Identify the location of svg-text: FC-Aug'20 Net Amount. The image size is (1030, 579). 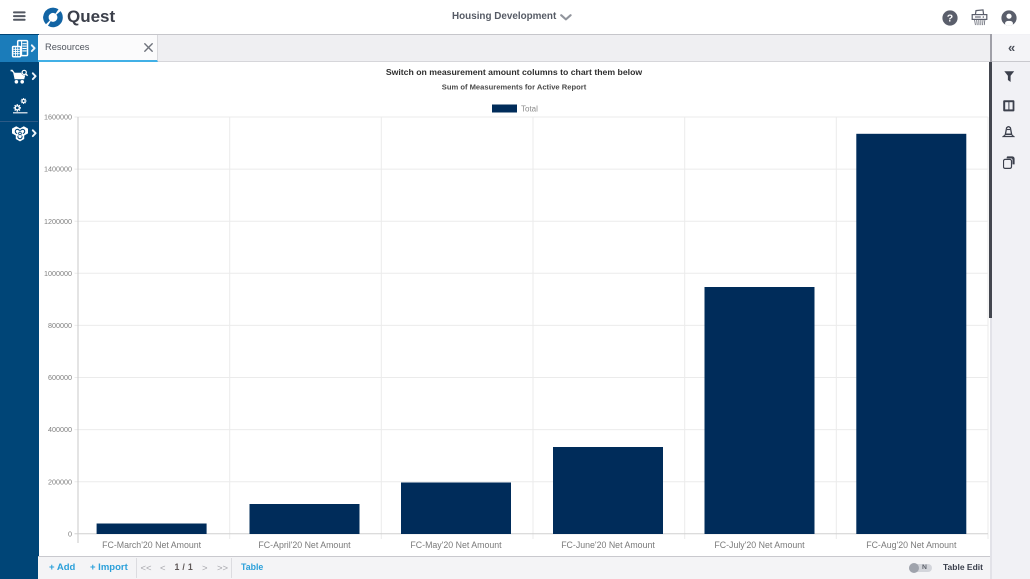
(911, 545).